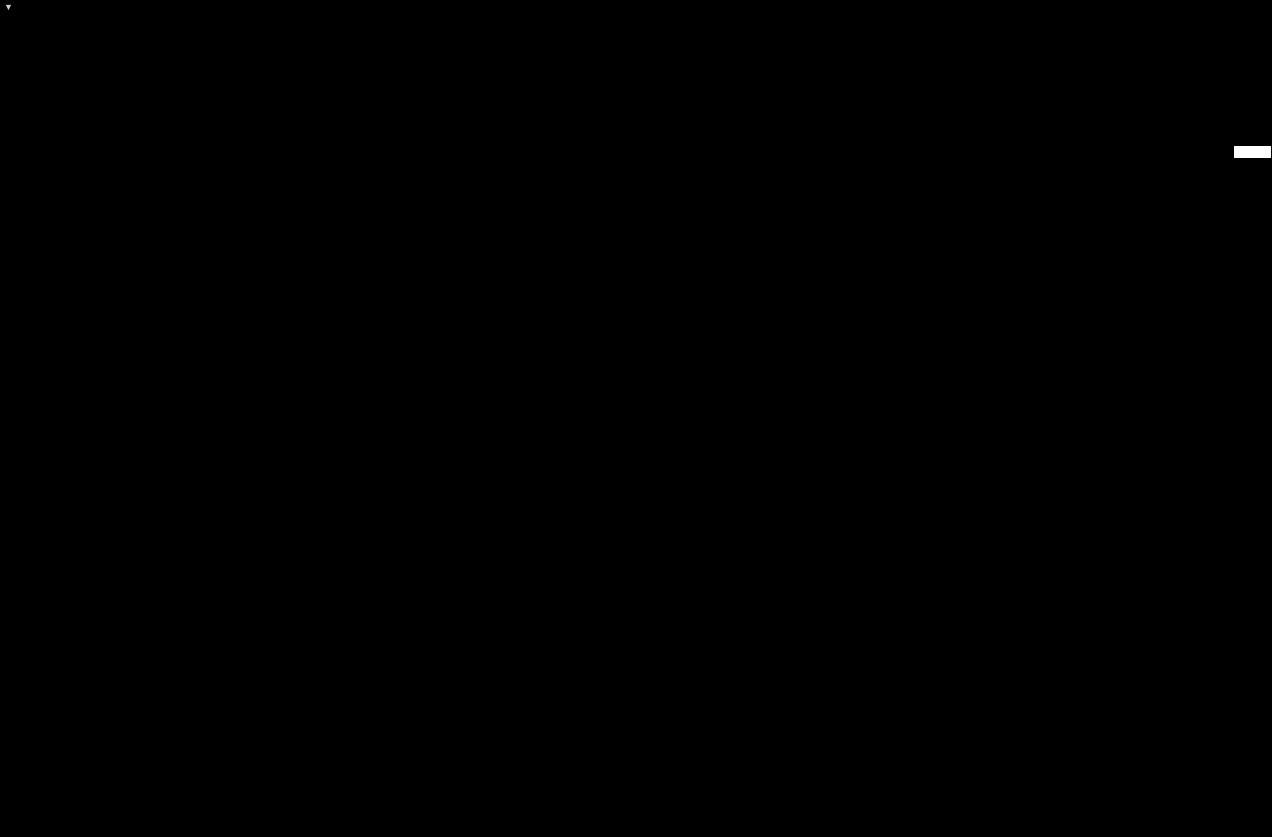  I want to click on symbol-dropdown-icon: ▼, so click(8, 7).